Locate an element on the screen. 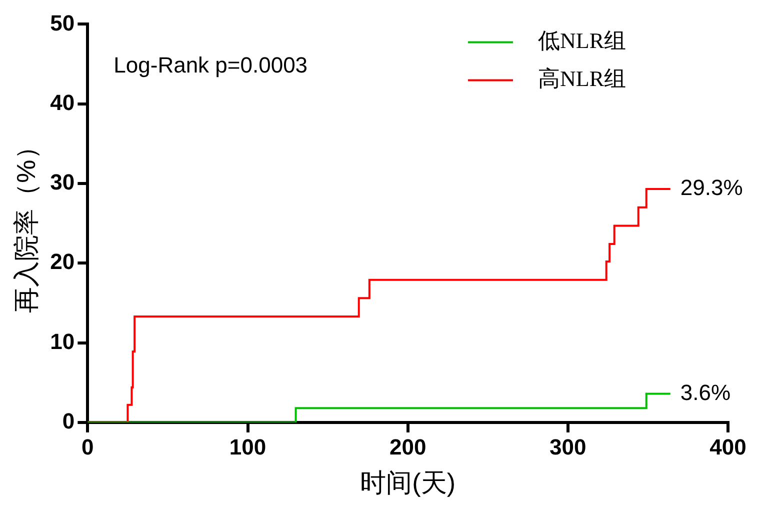 The width and height of the screenshot is (766, 512). y-tick-label: 50 is located at coordinates (62, 23).